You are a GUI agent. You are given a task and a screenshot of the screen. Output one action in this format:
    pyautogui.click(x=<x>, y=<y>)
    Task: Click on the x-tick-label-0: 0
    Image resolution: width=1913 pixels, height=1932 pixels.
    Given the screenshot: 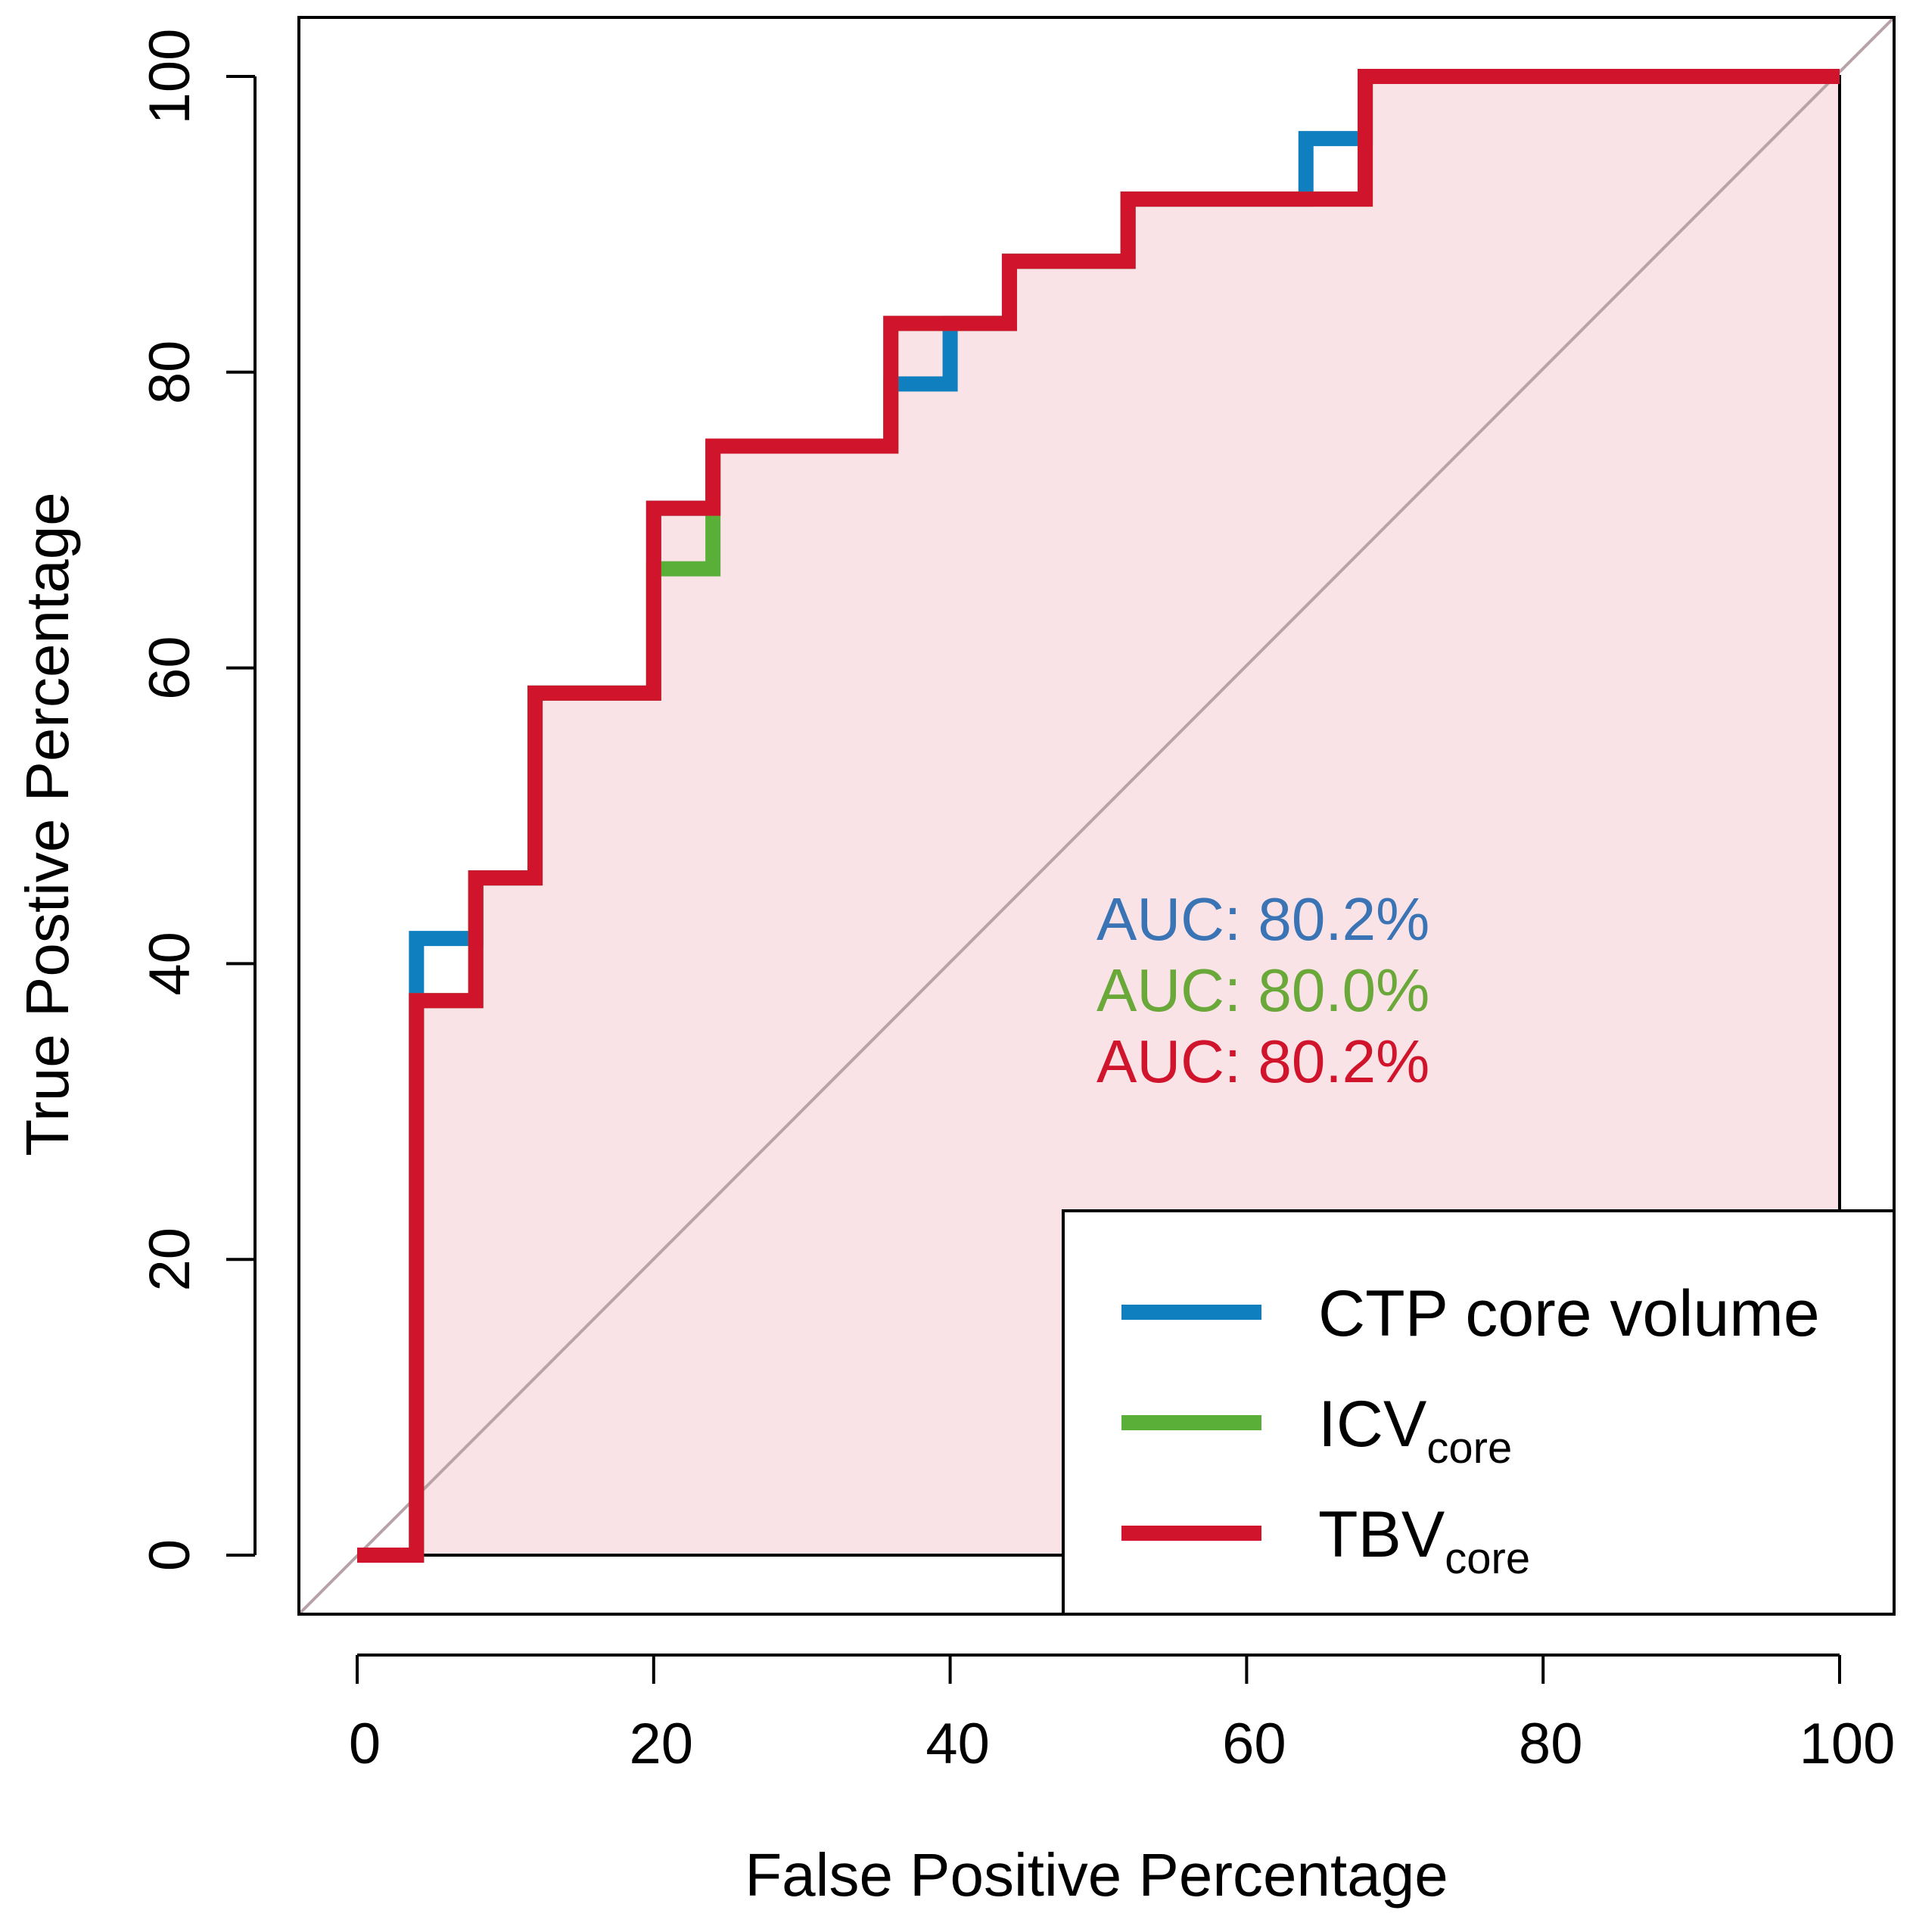 What is the action you would take?
    pyautogui.click(x=365, y=1744)
    